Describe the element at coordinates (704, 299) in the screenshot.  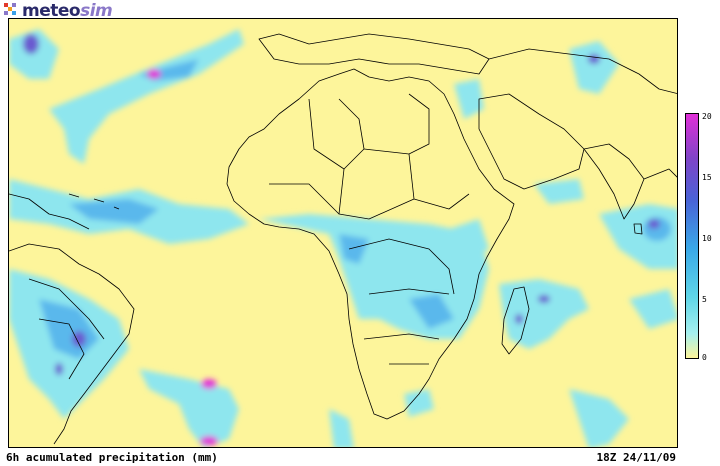
I see `legend-tick-5: 5` at that location.